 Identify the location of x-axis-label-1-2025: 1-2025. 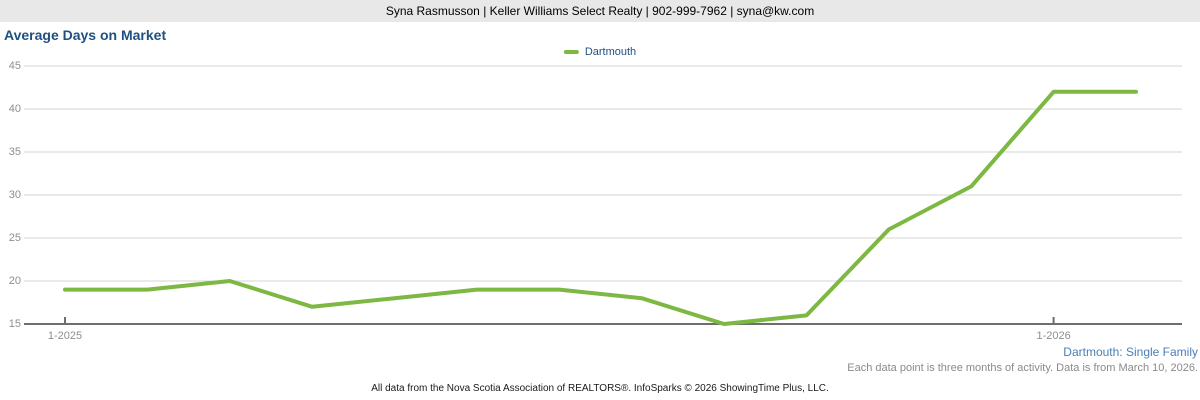
(65, 336).